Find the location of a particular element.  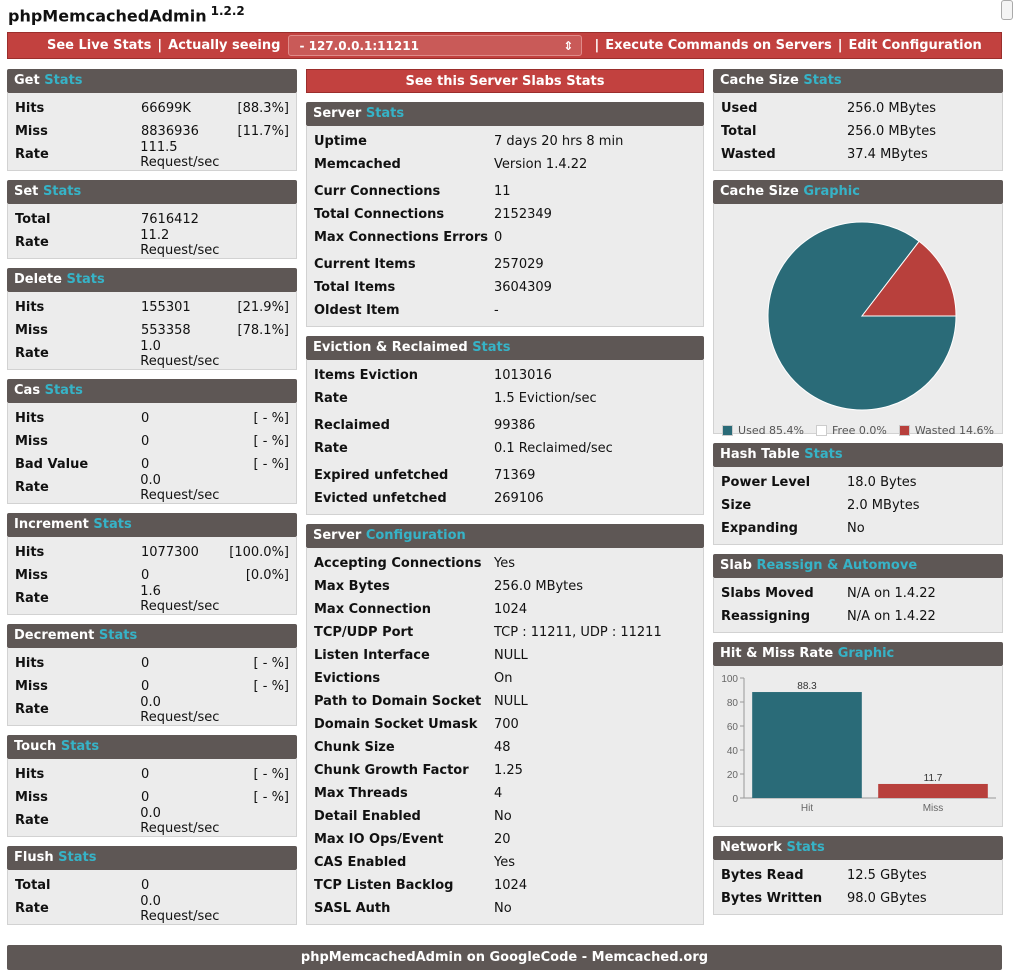

stat-value: 20 is located at coordinates (502, 839).